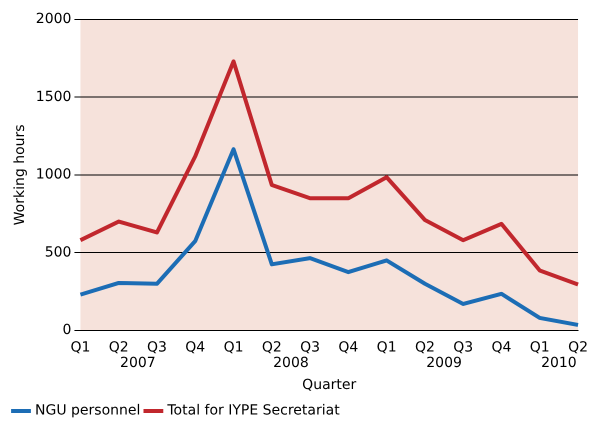 Image resolution: width=599 pixels, height=436 pixels. What do you see at coordinates (444, 363) in the screenshot?
I see `text: 2009` at bounding box center [444, 363].